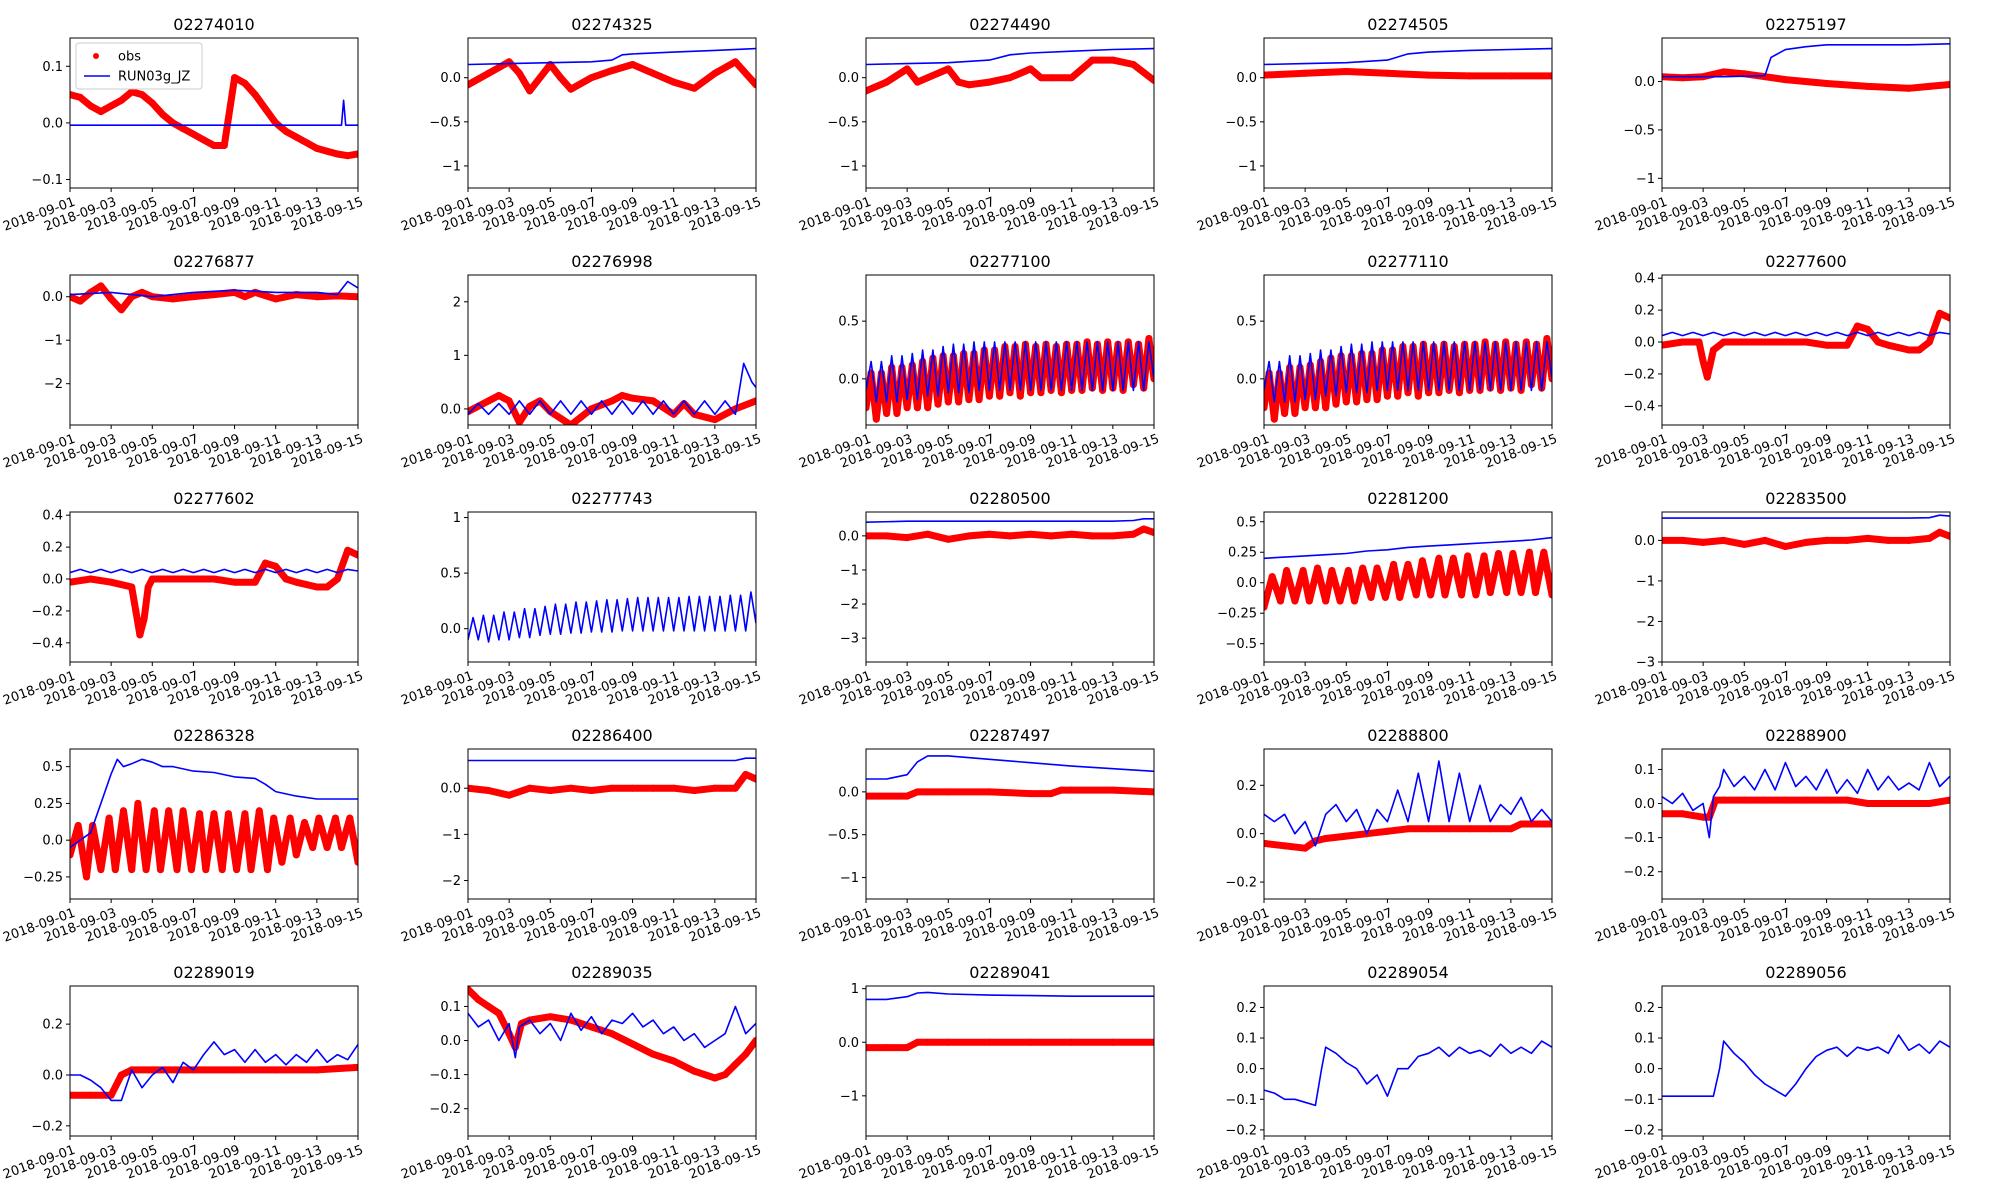 This screenshot has width=2000, height=1200. Describe the element at coordinates (1645, 581) in the screenshot. I see `y-tick-label: −1` at that location.